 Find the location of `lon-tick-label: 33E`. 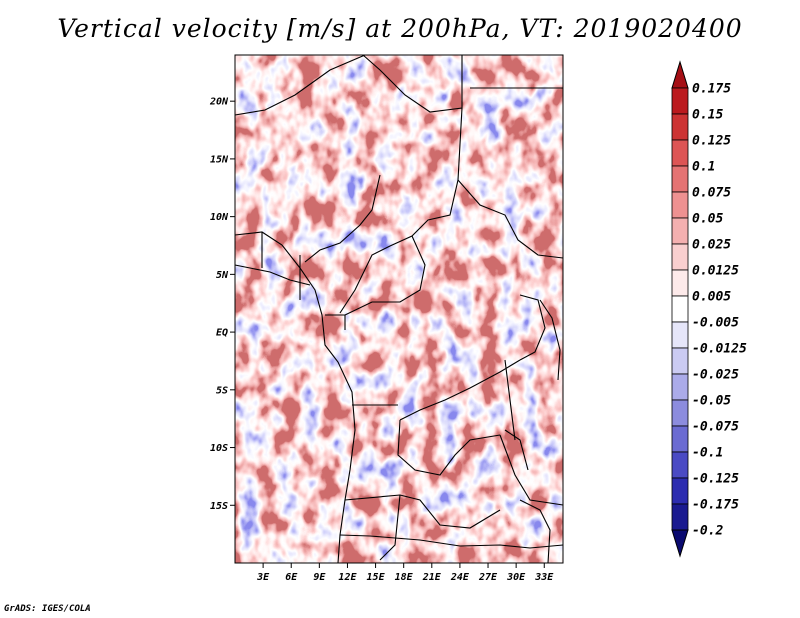

lon-tick-label: 33E is located at coordinates (544, 577).